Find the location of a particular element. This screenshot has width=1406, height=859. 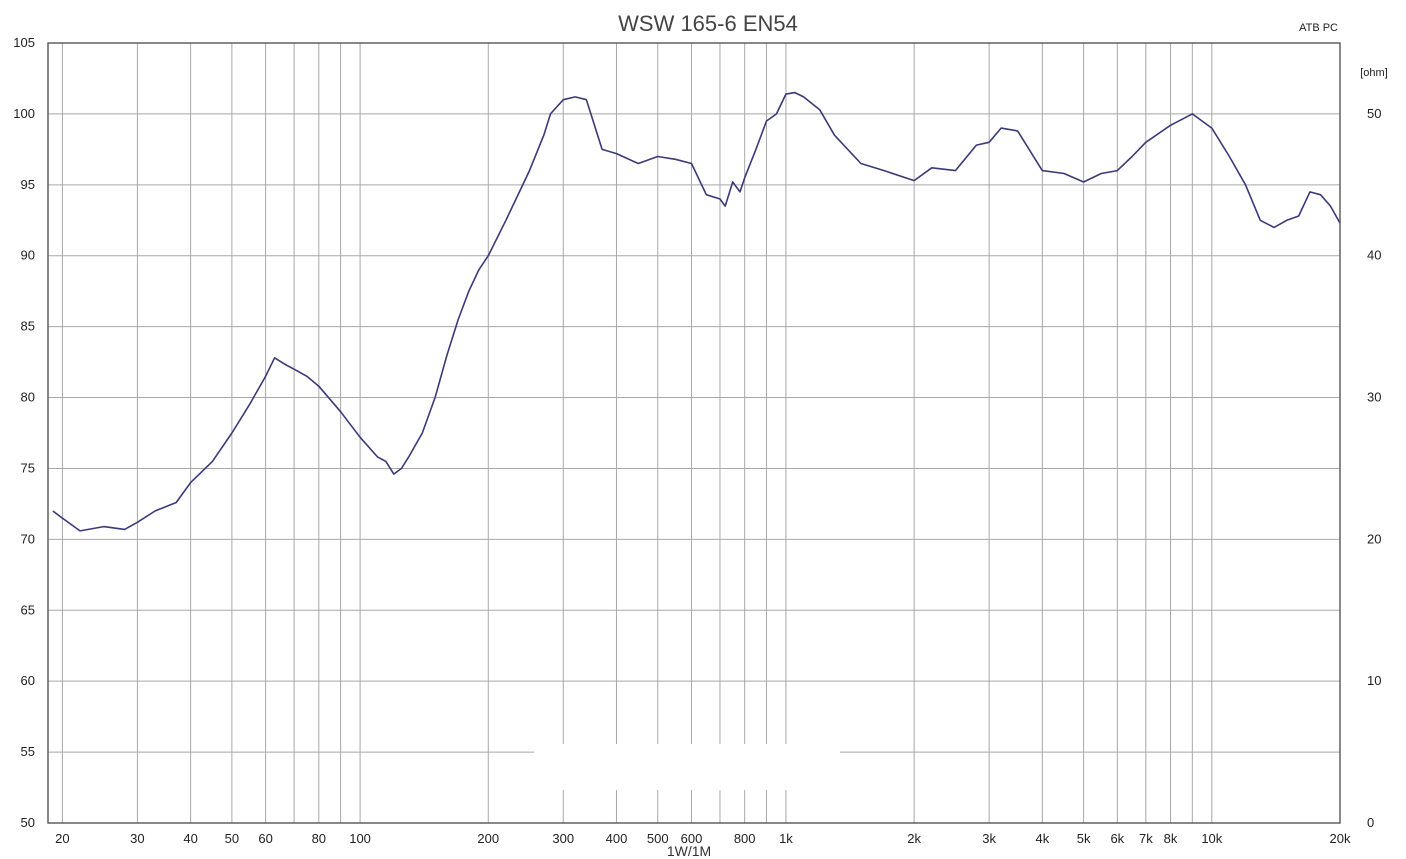

x-tick-label: 400 is located at coordinates (617, 838).